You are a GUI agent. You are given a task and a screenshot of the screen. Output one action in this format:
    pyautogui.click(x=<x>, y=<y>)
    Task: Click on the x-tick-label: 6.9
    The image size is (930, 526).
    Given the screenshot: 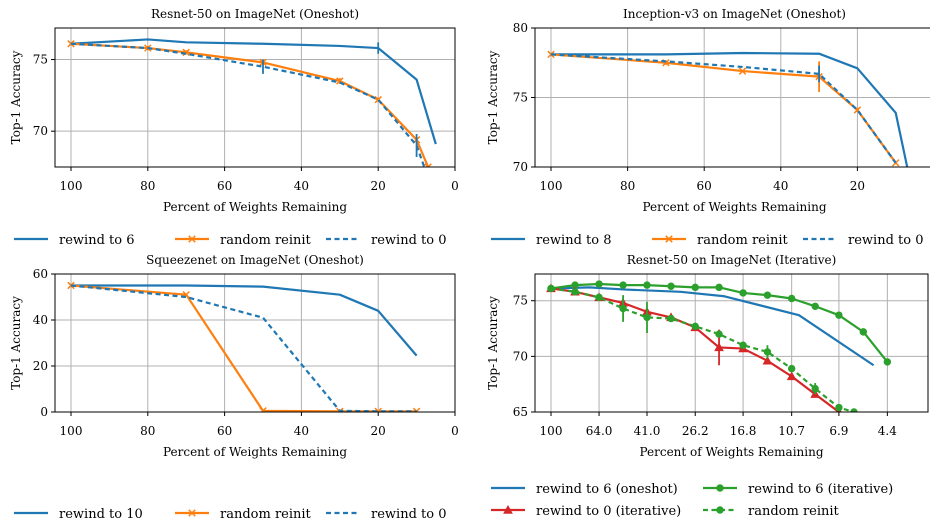 What is the action you would take?
    pyautogui.click(x=838, y=431)
    